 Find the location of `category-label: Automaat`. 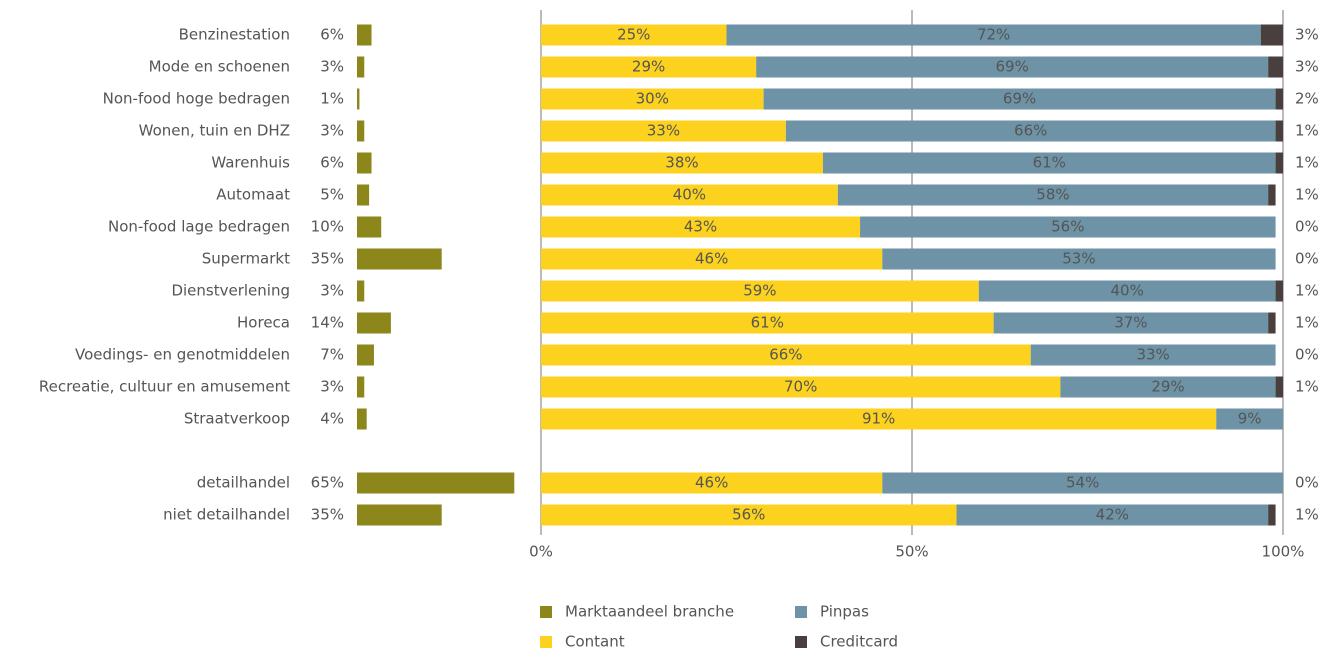

category-label: Automaat is located at coordinates (253, 195).